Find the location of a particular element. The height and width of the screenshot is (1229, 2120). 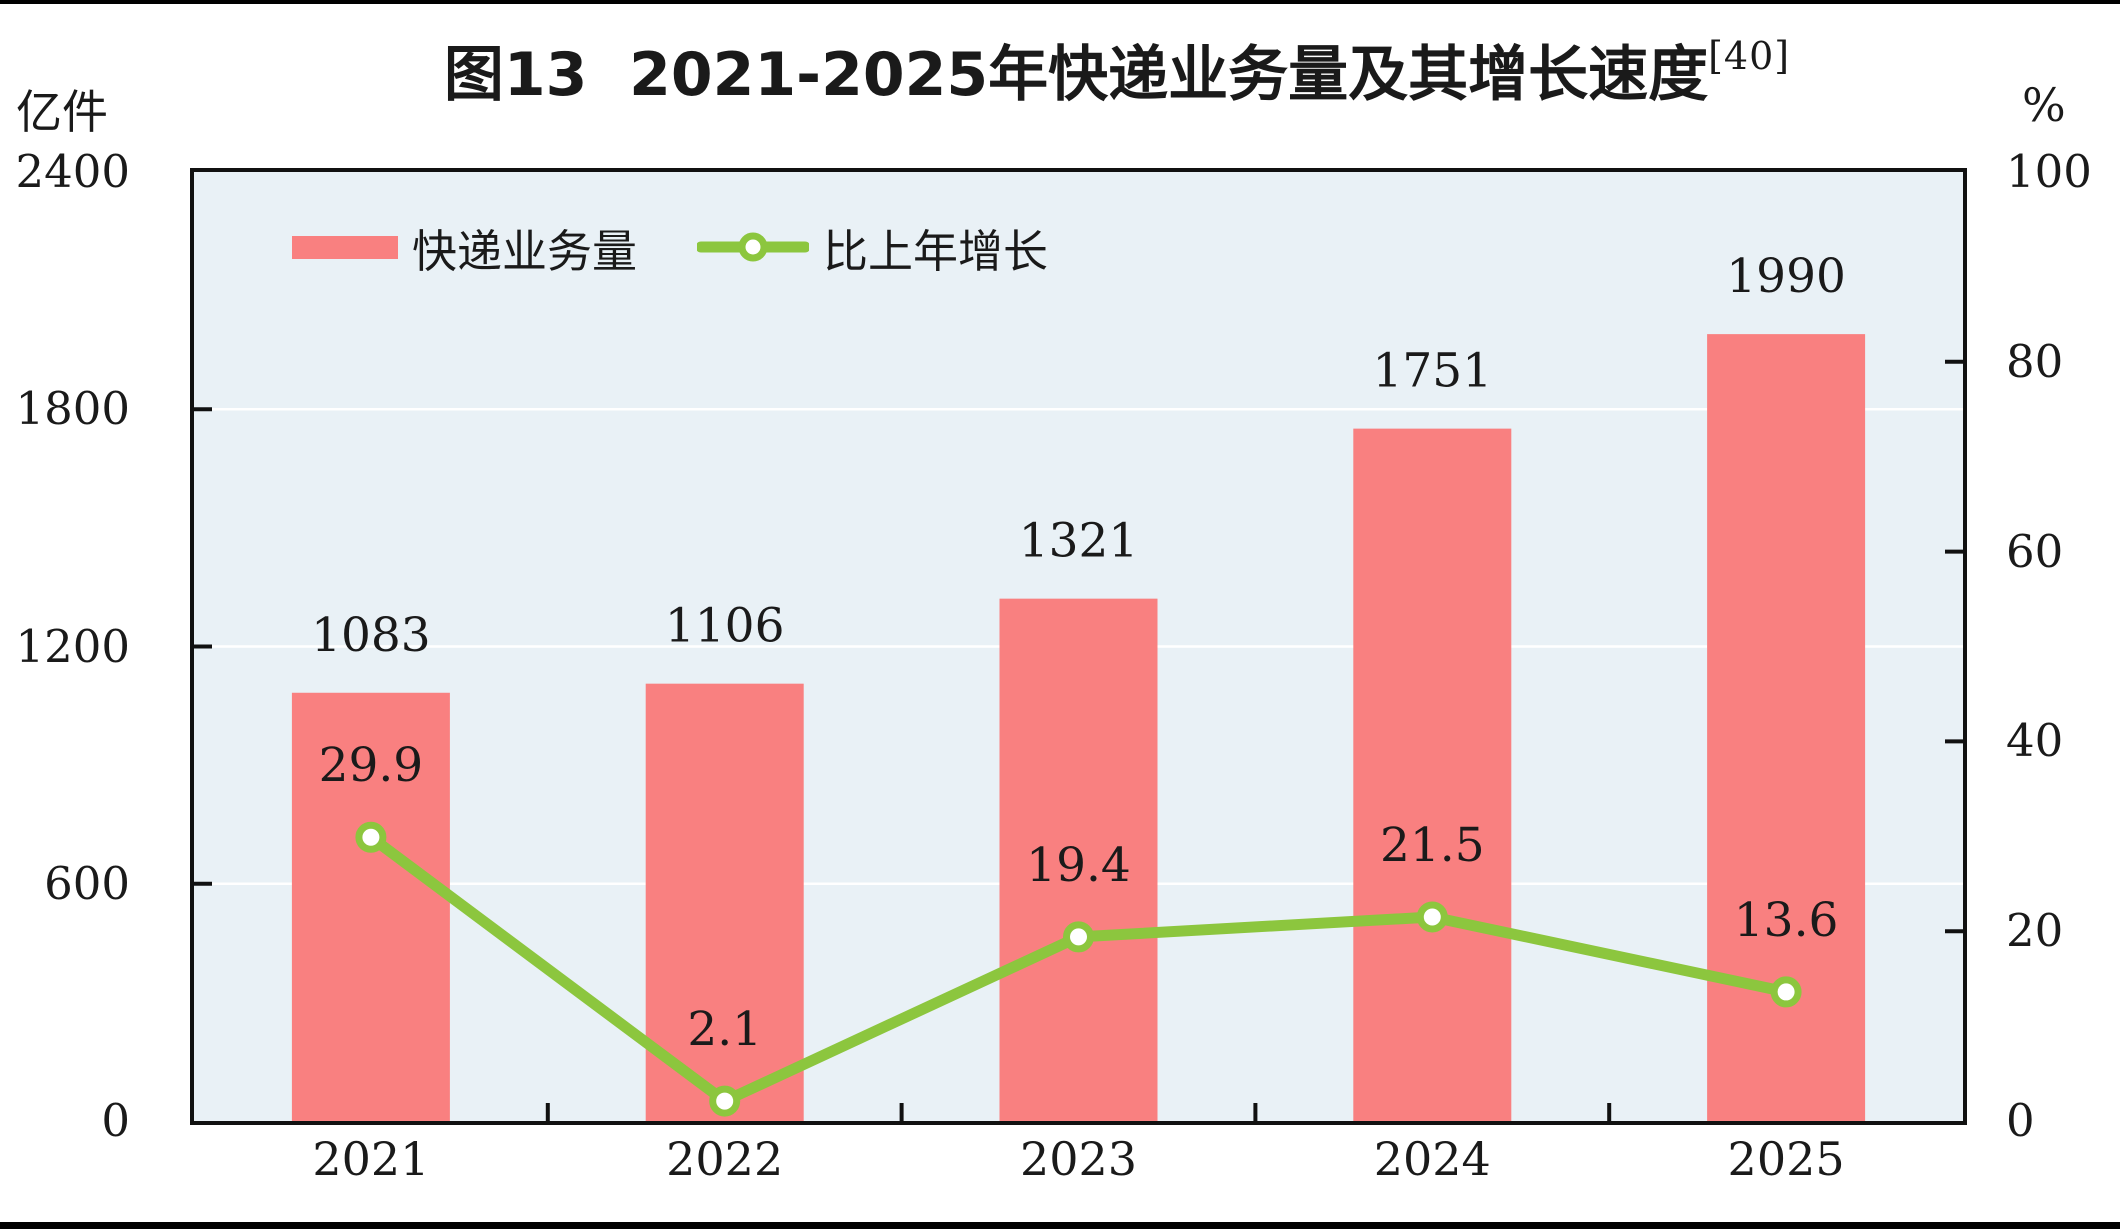

bar-value-label-2024: 1751 is located at coordinates (1432, 371).